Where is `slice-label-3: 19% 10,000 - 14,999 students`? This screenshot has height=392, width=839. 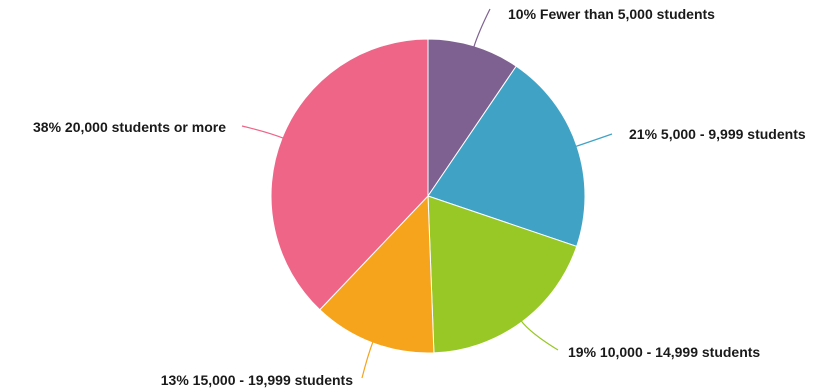 slice-label-3: 19% 10,000 - 14,999 students is located at coordinates (664, 352).